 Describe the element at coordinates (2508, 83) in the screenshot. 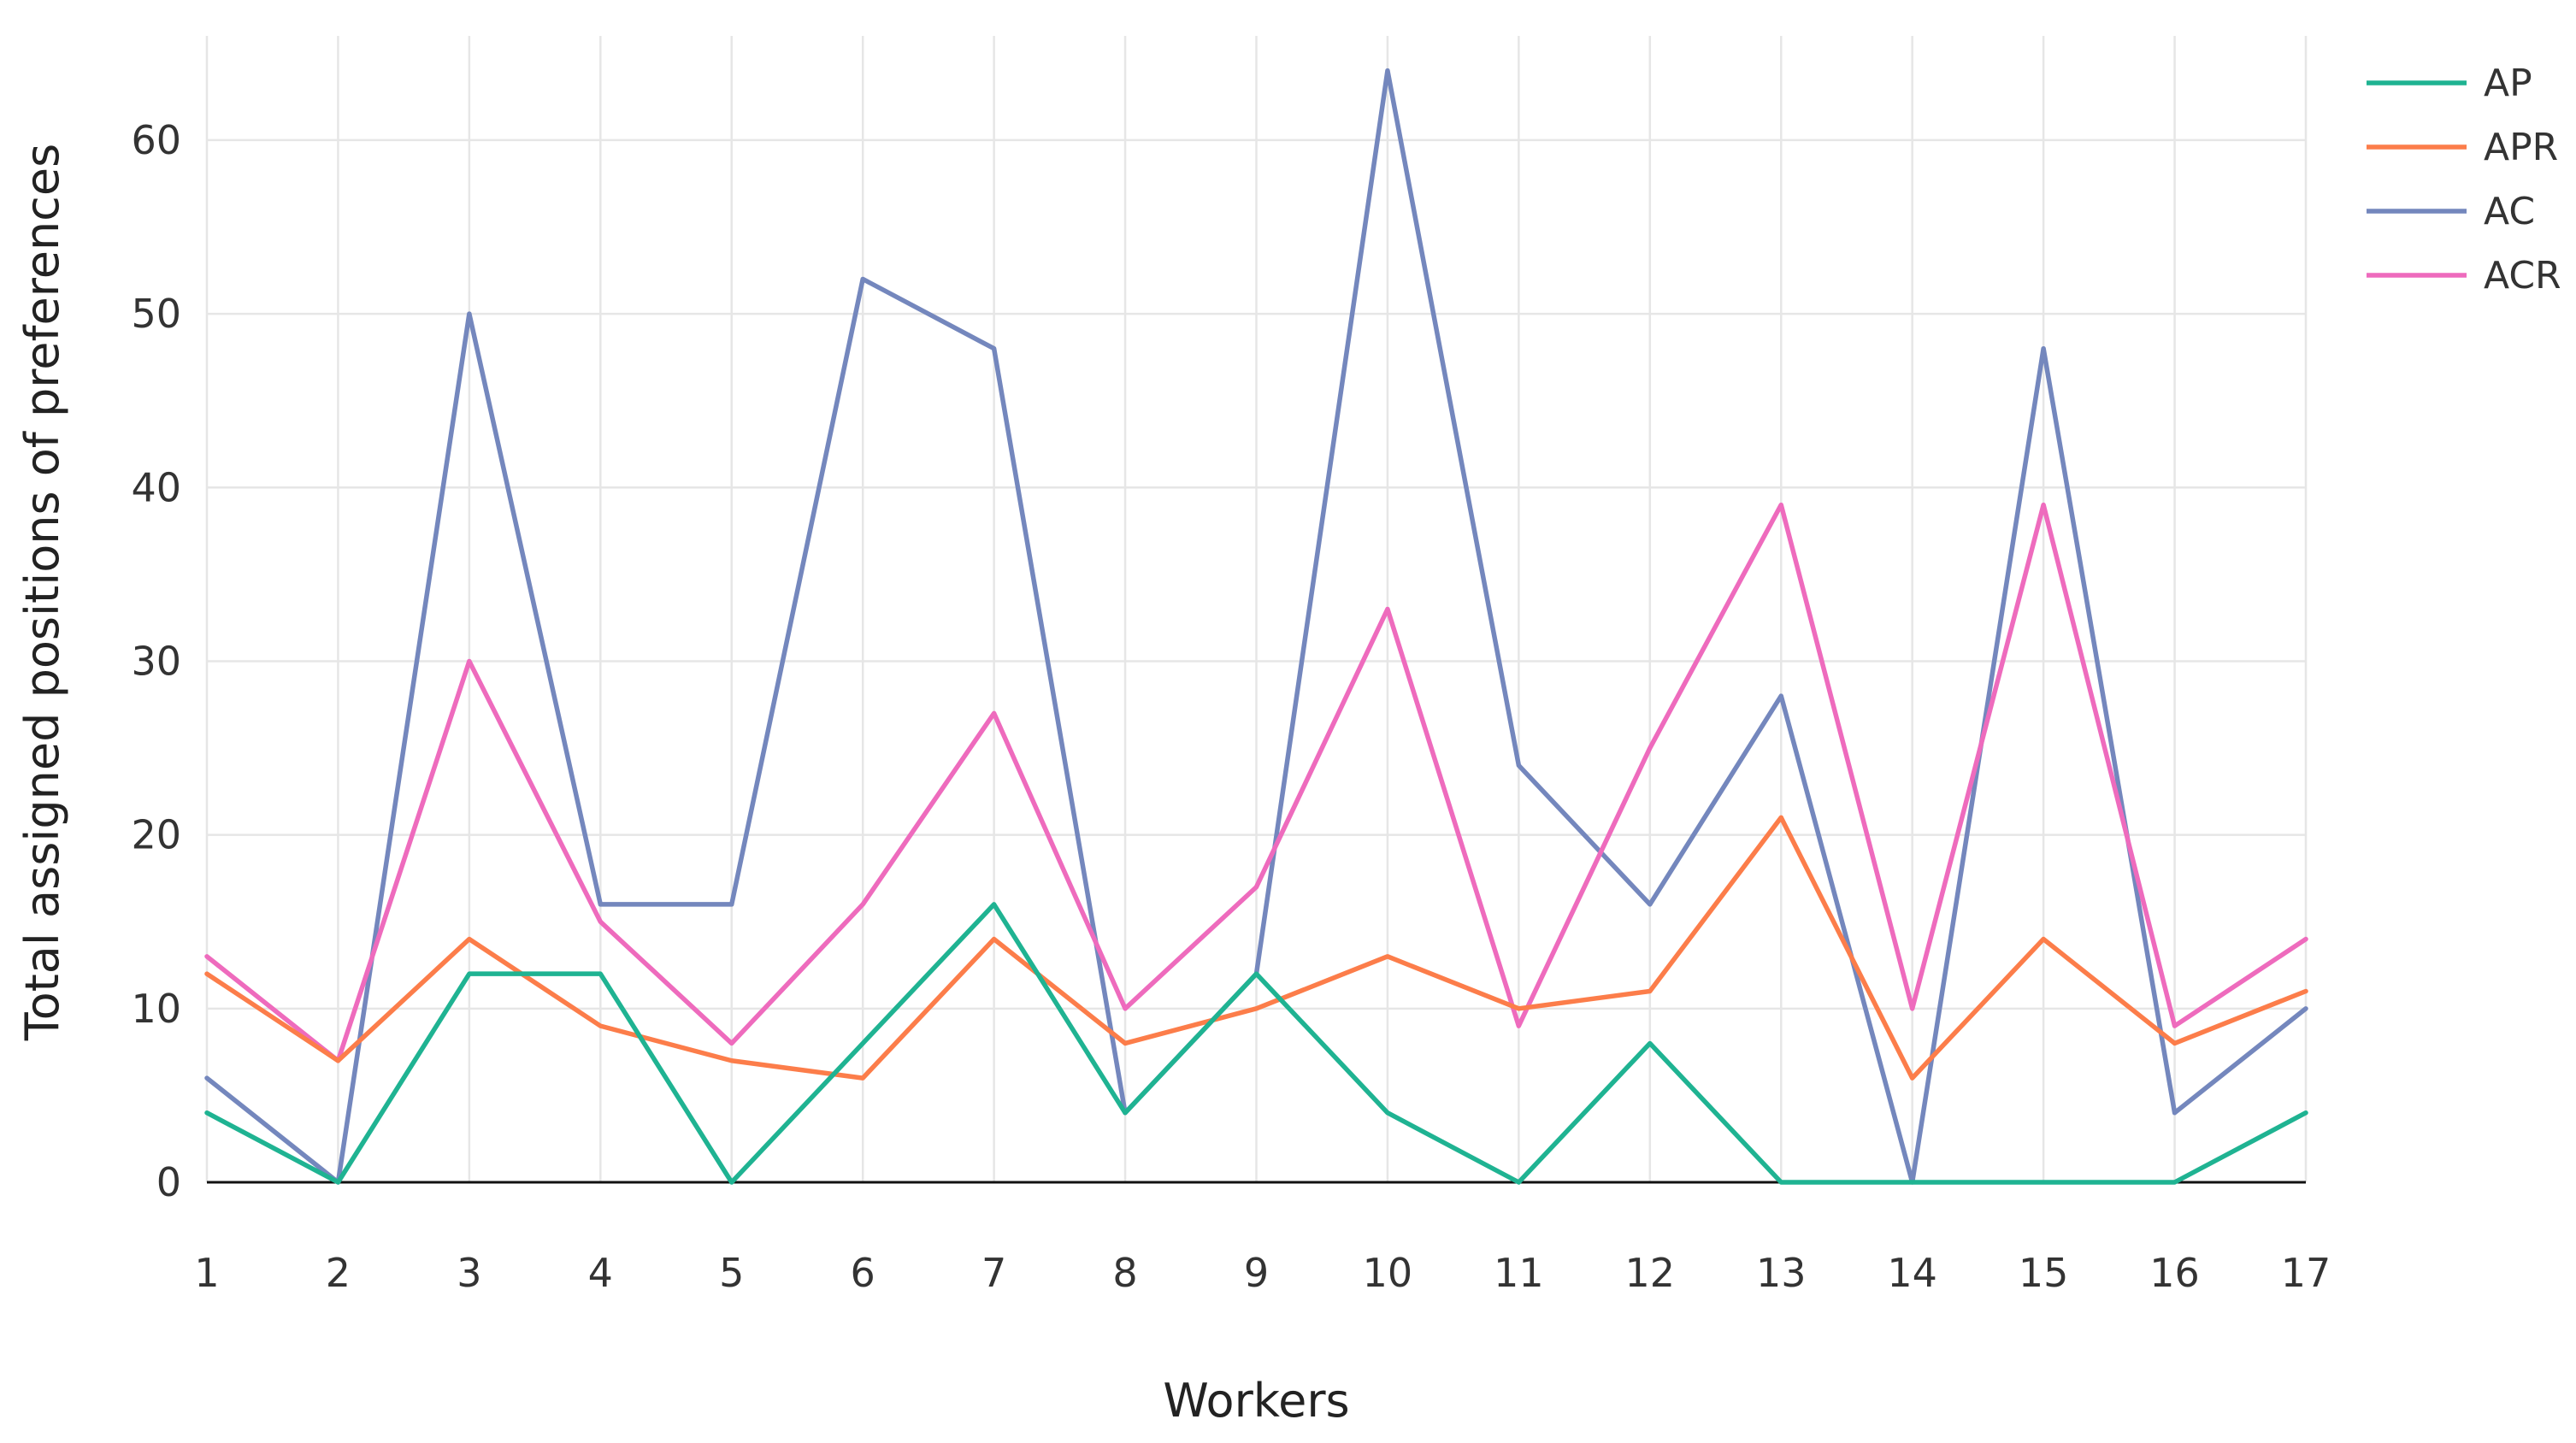

I see `legend-label: AP` at that location.